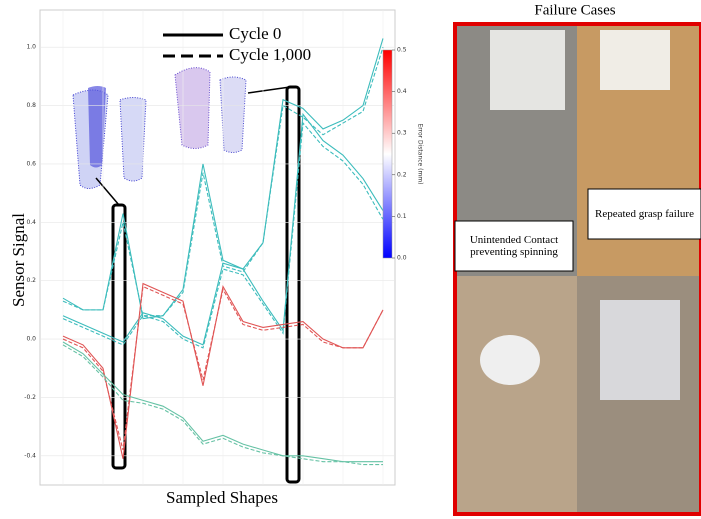 The height and width of the screenshot is (519, 701). Describe the element at coordinates (31, 105) in the screenshot. I see `y-tick-label: 0.8` at that location.